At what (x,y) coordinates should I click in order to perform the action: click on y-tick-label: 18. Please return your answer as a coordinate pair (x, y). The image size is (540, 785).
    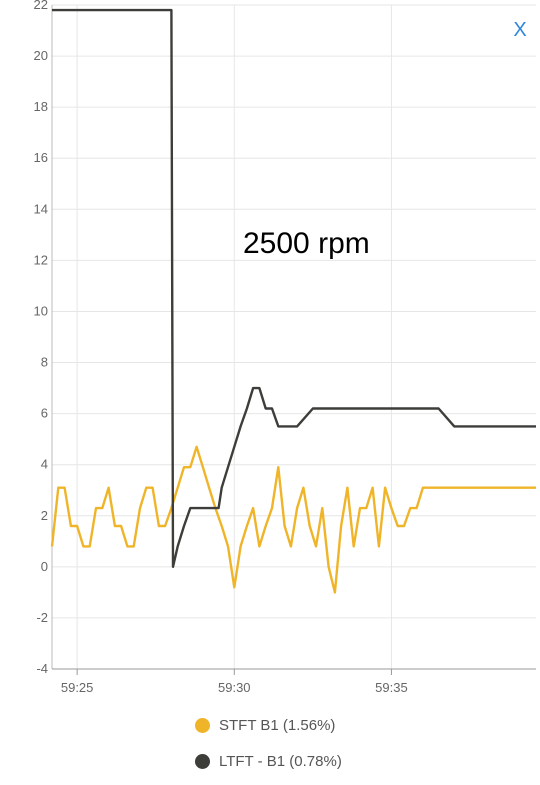
    Looking at the image, I should click on (41, 106).